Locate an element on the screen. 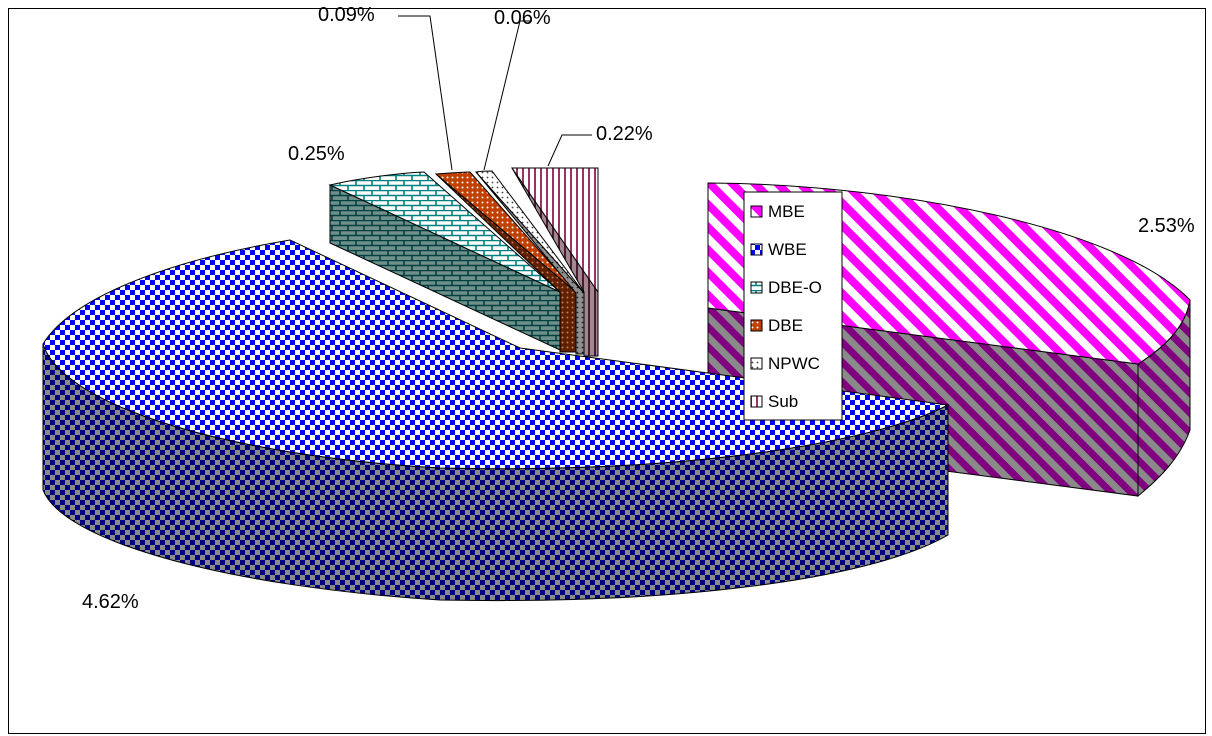 Image resolution: width=1212 pixels, height=736 pixels. leader-line-dbe is located at coordinates (425, 93).